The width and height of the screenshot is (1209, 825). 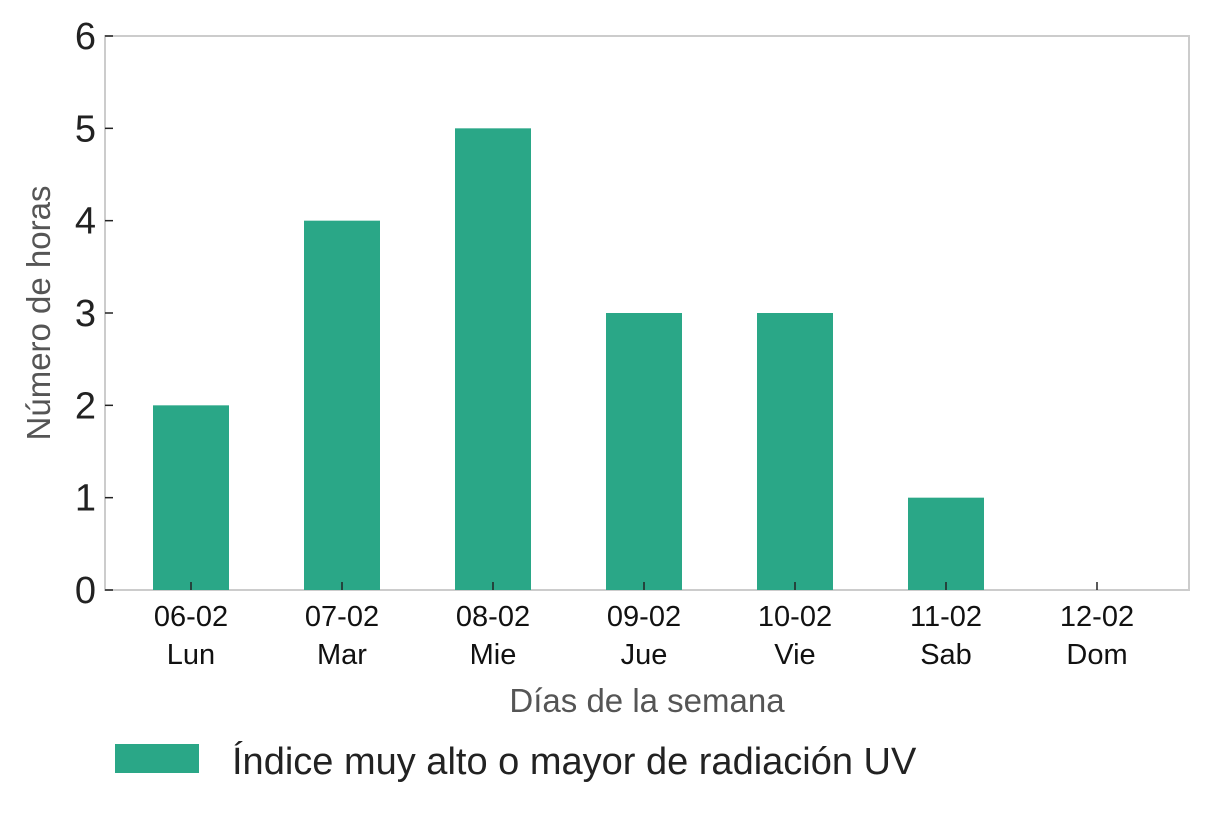 What do you see at coordinates (38, 313) in the screenshot?
I see `y-axis-label: Número de horas` at bounding box center [38, 313].